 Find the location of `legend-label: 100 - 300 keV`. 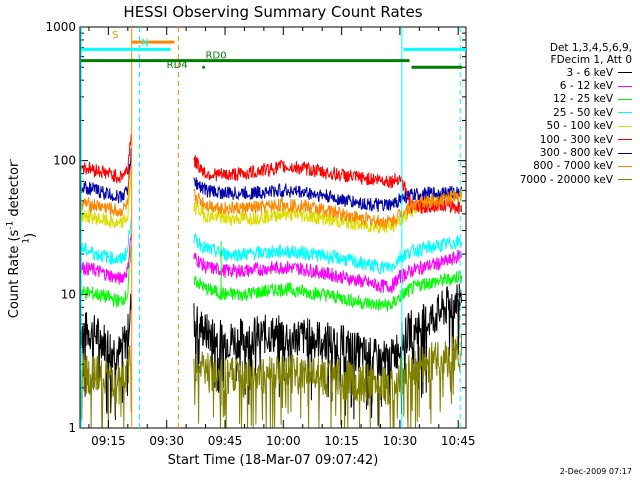

legend-label: 100 - 300 keV is located at coordinates (576, 139).